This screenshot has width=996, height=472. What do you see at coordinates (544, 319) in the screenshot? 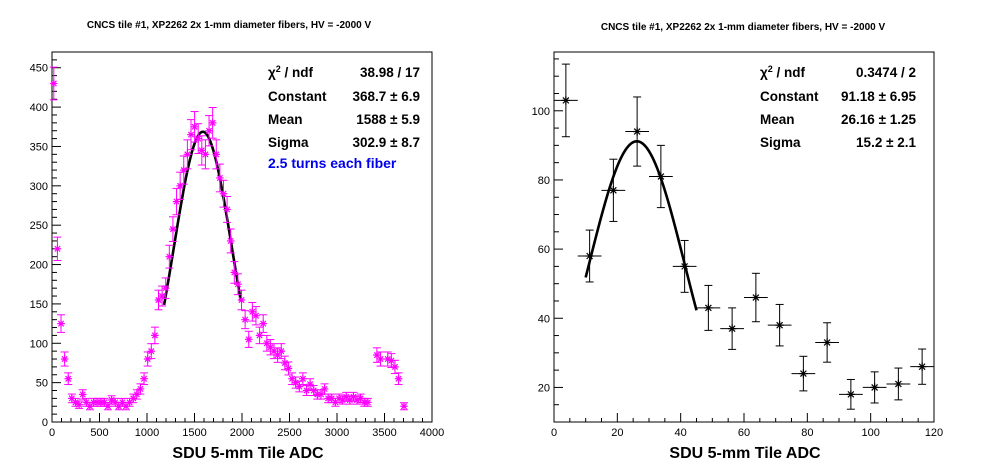
I see `right-y-tick-label: 40` at bounding box center [544, 319].